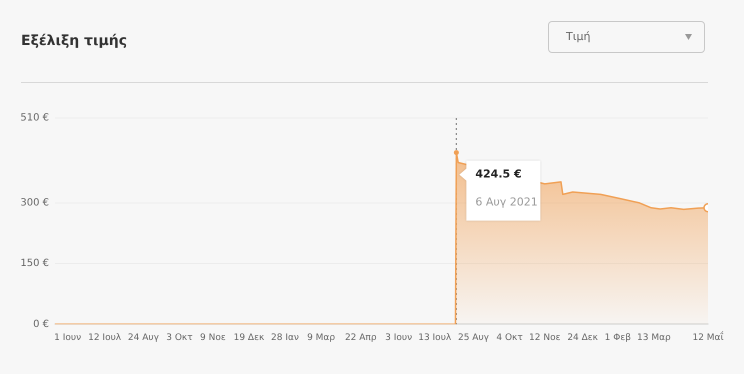 The width and height of the screenshot is (744, 374). I want to click on annotation: 6 Αυγ 2021, so click(506, 201).